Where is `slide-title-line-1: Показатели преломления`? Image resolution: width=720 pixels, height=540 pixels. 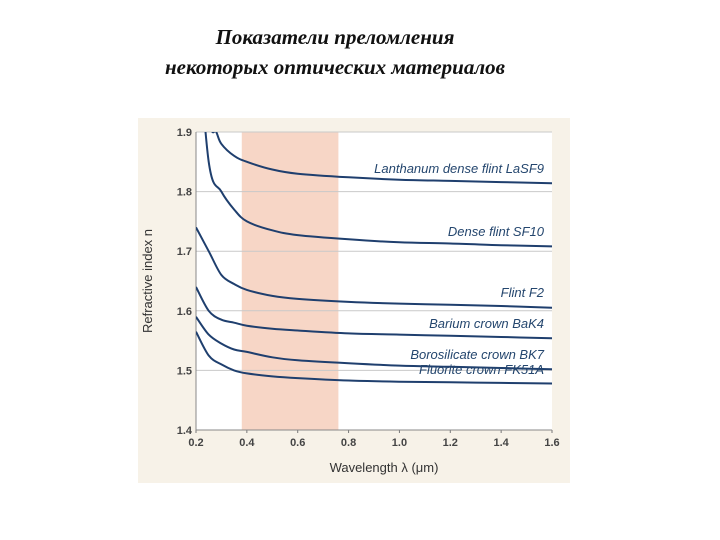
slide-title-line-1: Показатели преломления is located at coordinates (335, 37).